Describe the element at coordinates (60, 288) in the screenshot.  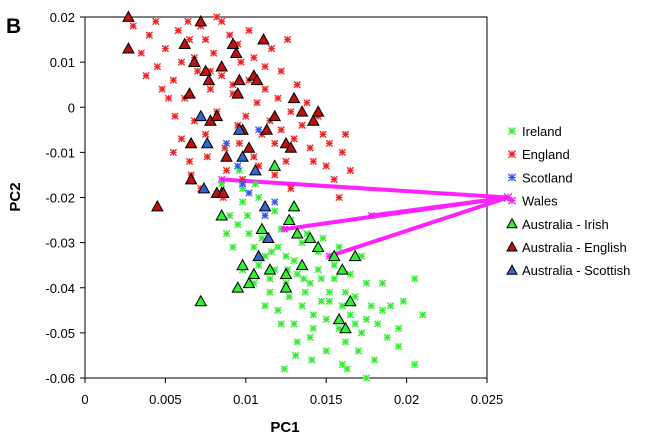
I see `y-tick-label: -0.04` at that location.